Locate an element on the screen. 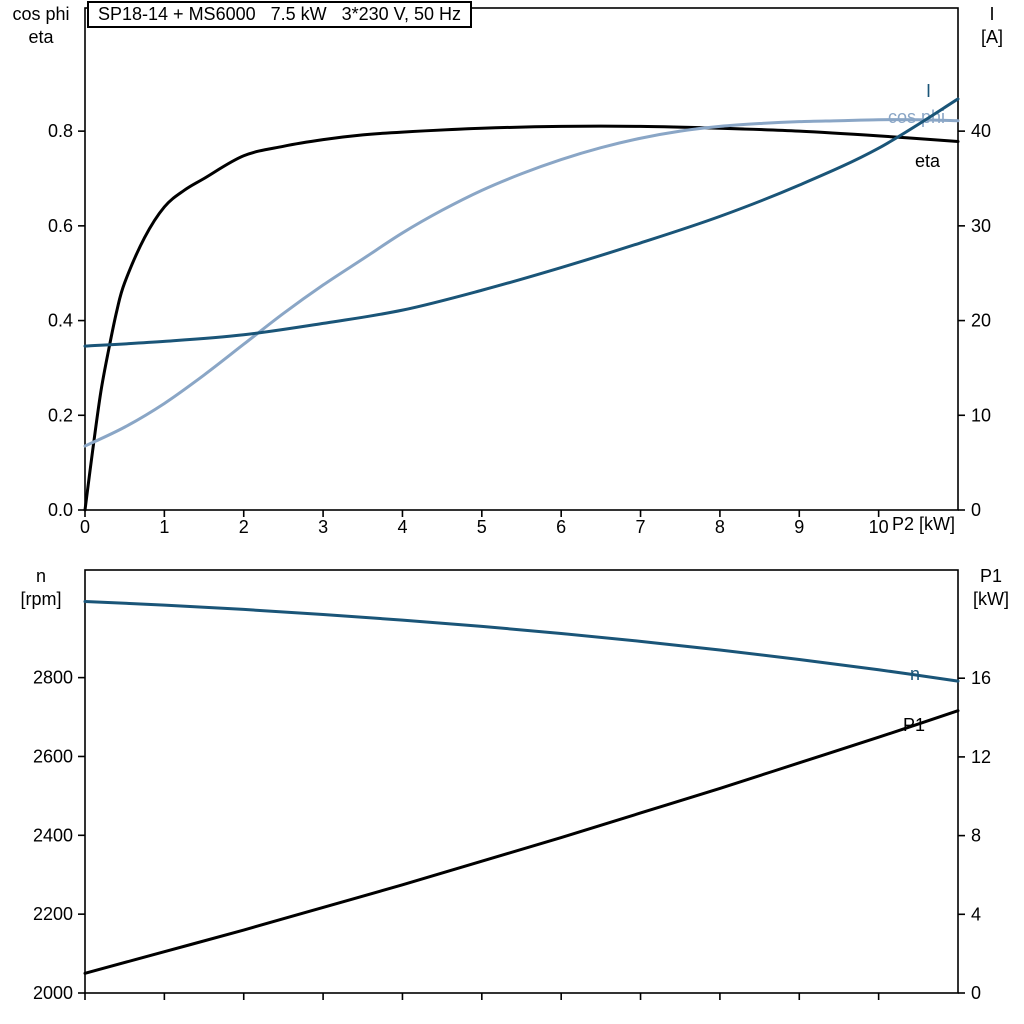 The image size is (1024, 1024). svg-text: 40 is located at coordinates (981, 131).